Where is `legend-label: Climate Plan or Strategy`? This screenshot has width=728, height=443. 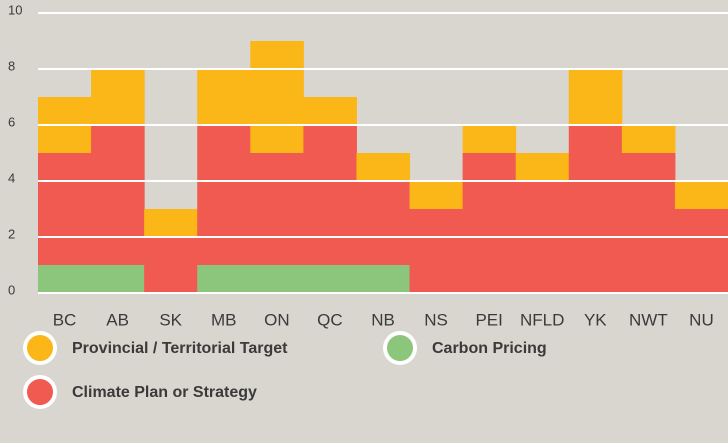 legend-label: Climate Plan or Strategy is located at coordinates (164, 392).